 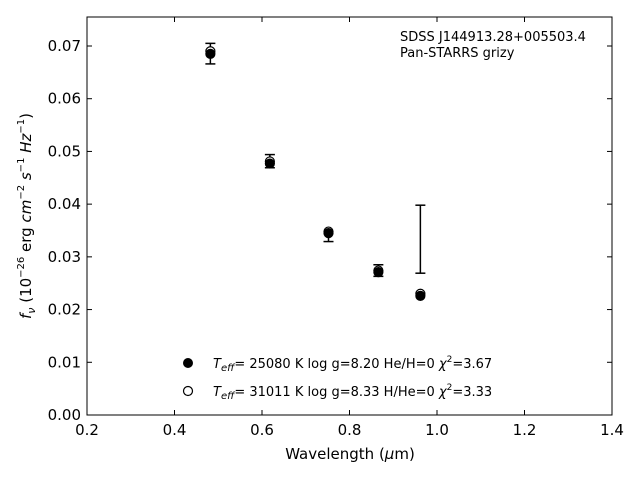 What do you see at coordinates (525, 430) in the screenshot?
I see `x-tick-label: 1.2` at bounding box center [525, 430].